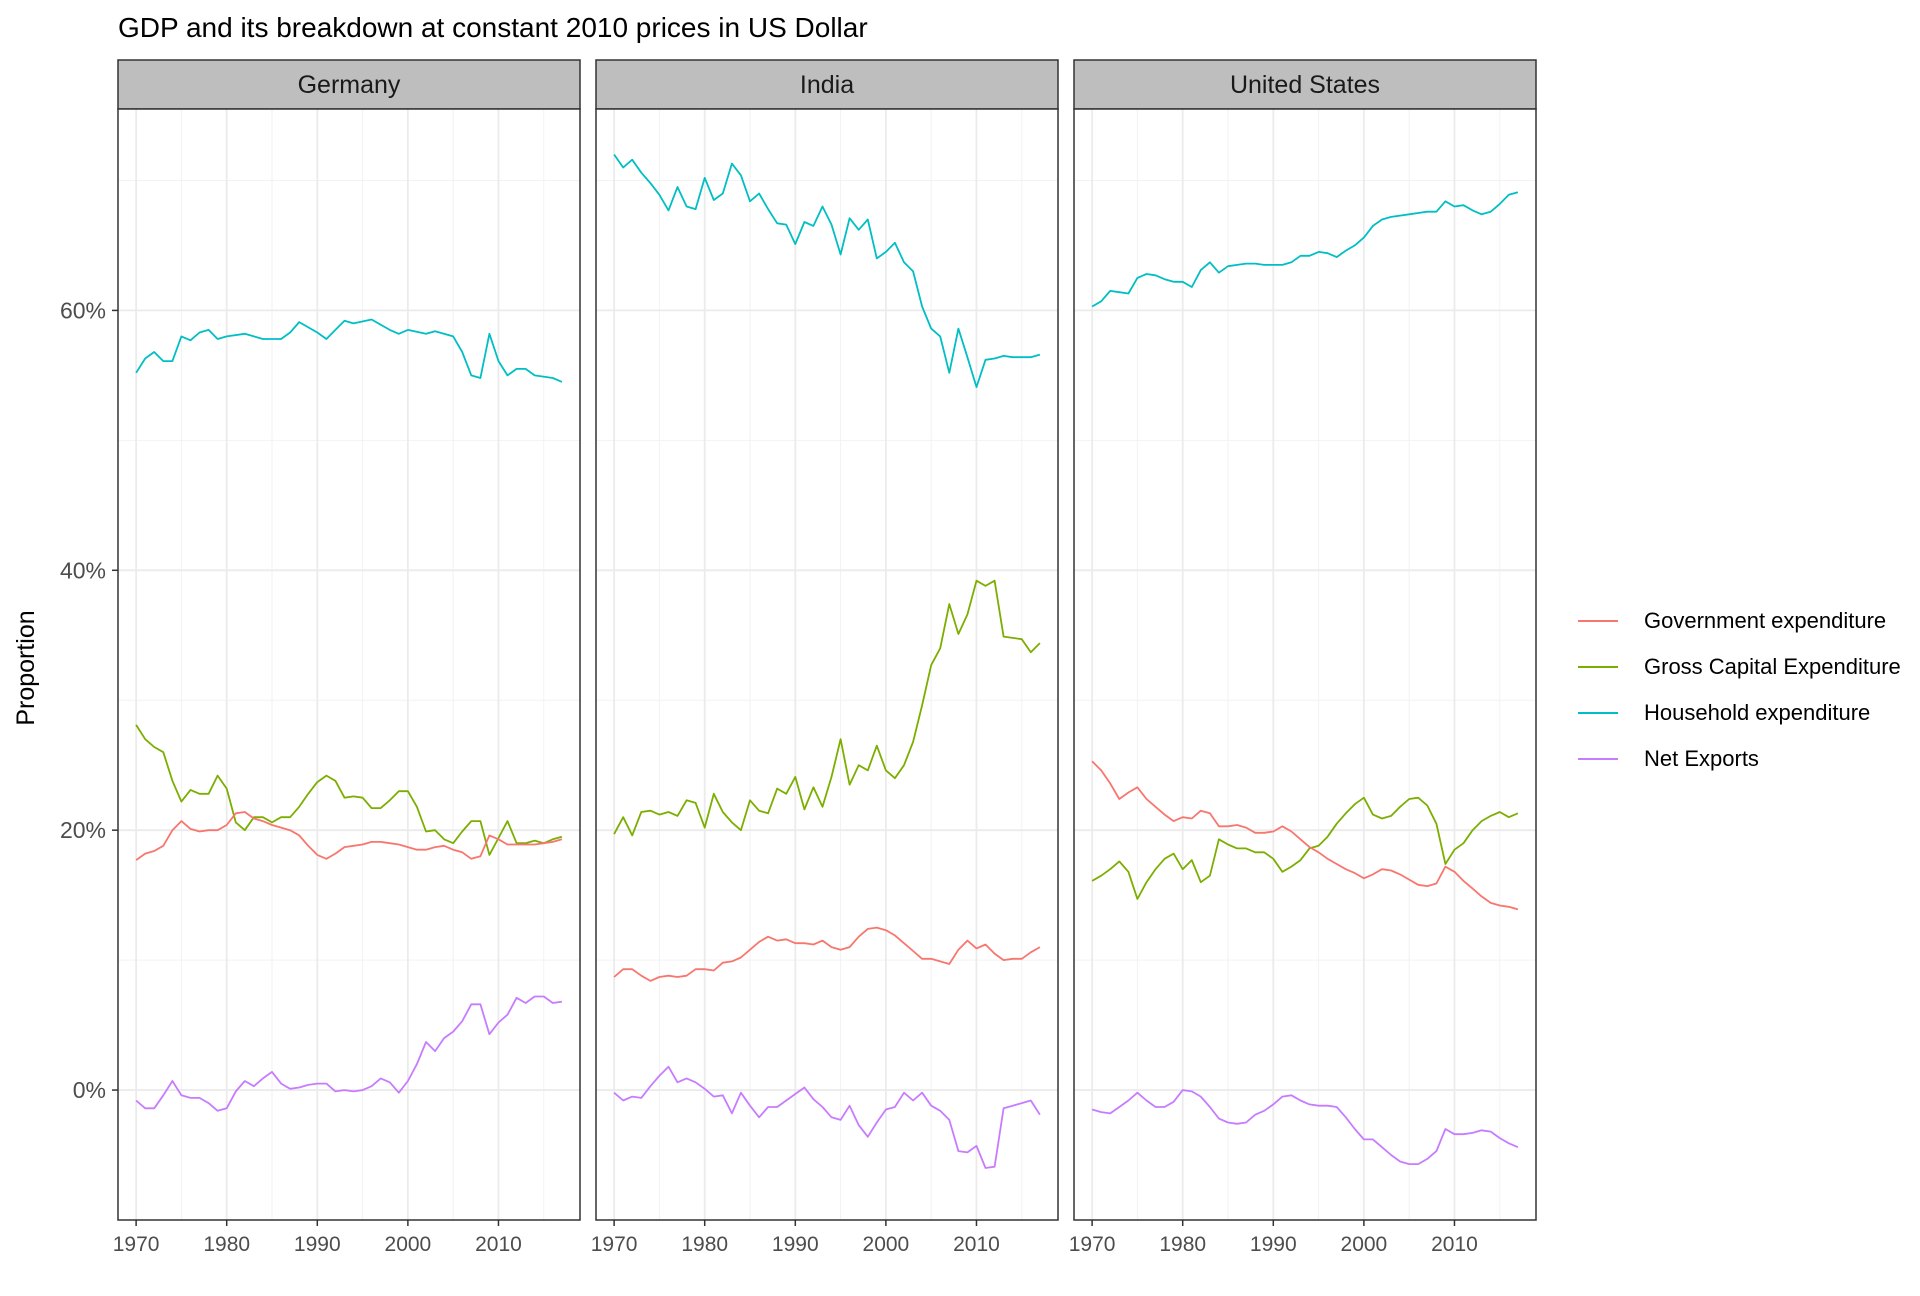 The image size is (1920, 1296). What do you see at coordinates (1701, 758) in the screenshot?
I see `legend-label: Net Exports` at bounding box center [1701, 758].